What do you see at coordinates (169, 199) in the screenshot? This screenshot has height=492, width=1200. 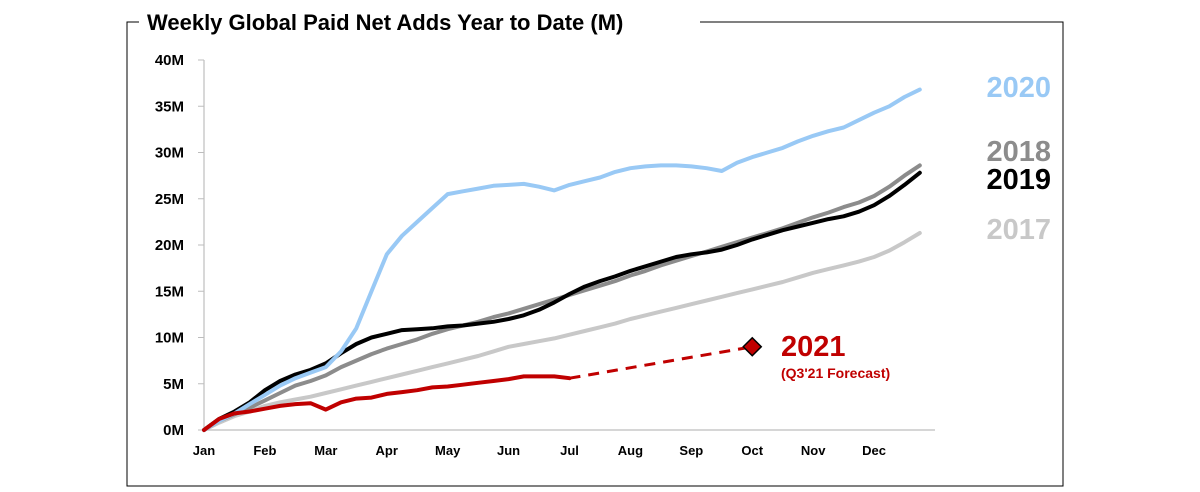 I see `y-tick-label: 25M` at bounding box center [169, 199].